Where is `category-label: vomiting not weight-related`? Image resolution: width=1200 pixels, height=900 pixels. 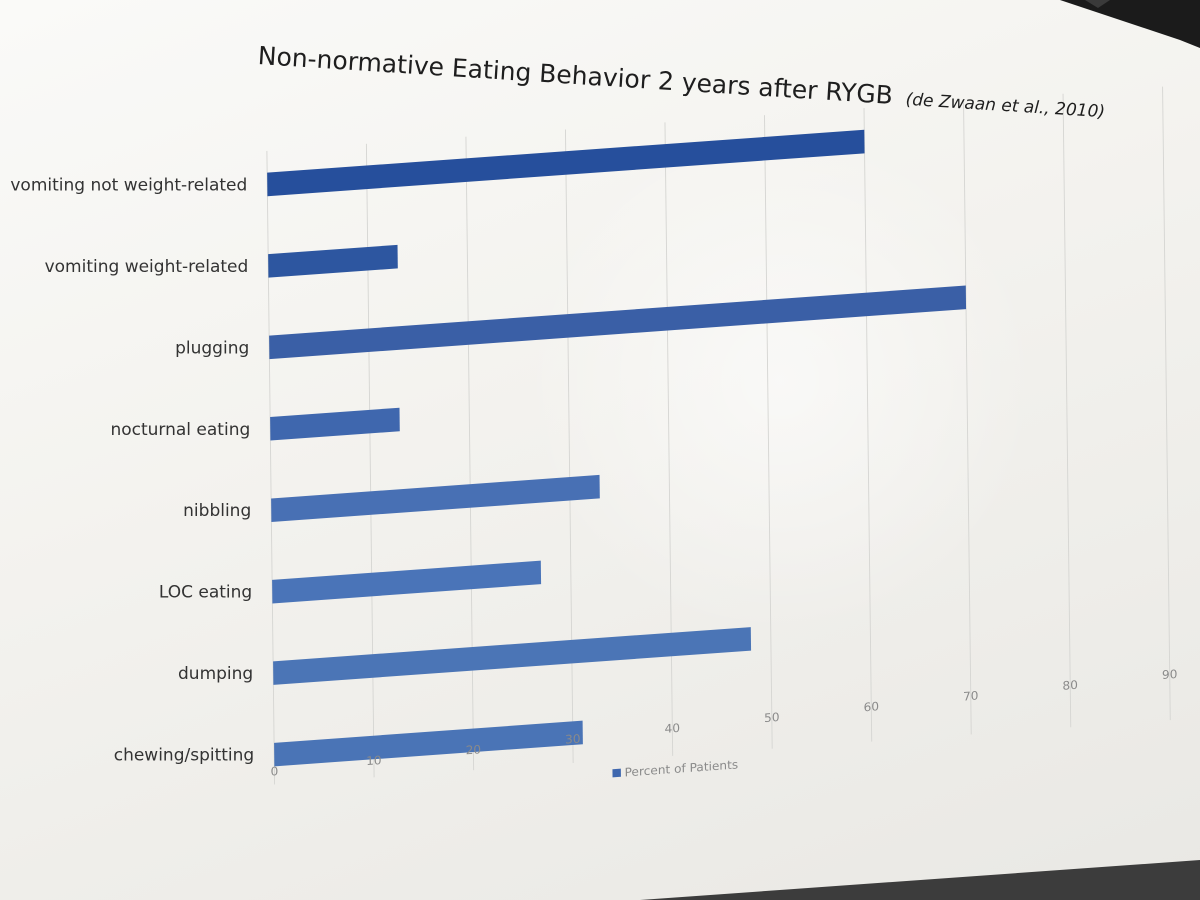 category-label: vomiting not weight-related is located at coordinates (128, 185).